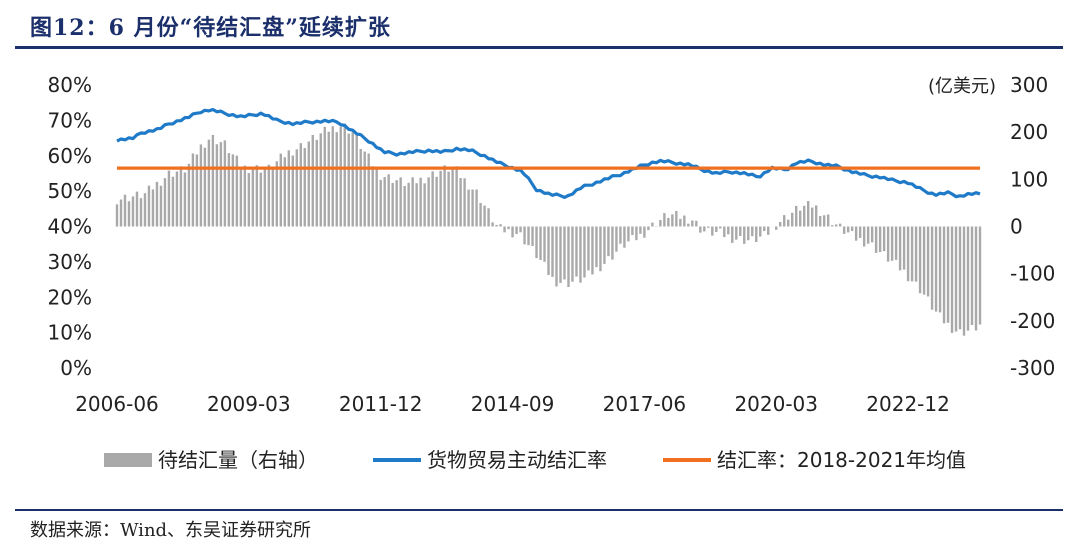 The height and width of the screenshot is (553, 1080). I want to click on legend: 待结汇量（右轴） 货物贸易主动结汇率 结汇率：2018-2021年均值, so click(535, 460).